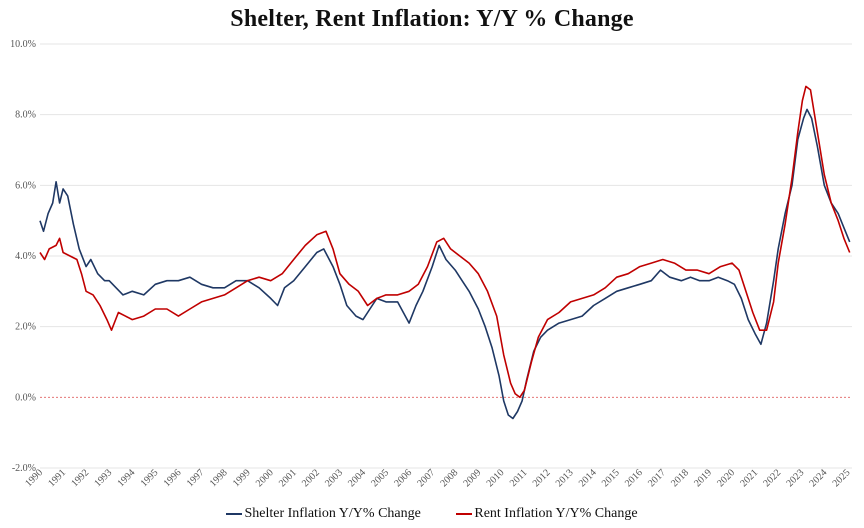 The height and width of the screenshot is (528, 864). What do you see at coordinates (126, 478) in the screenshot?
I see `x-tick-label: 1994` at bounding box center [126, 478].